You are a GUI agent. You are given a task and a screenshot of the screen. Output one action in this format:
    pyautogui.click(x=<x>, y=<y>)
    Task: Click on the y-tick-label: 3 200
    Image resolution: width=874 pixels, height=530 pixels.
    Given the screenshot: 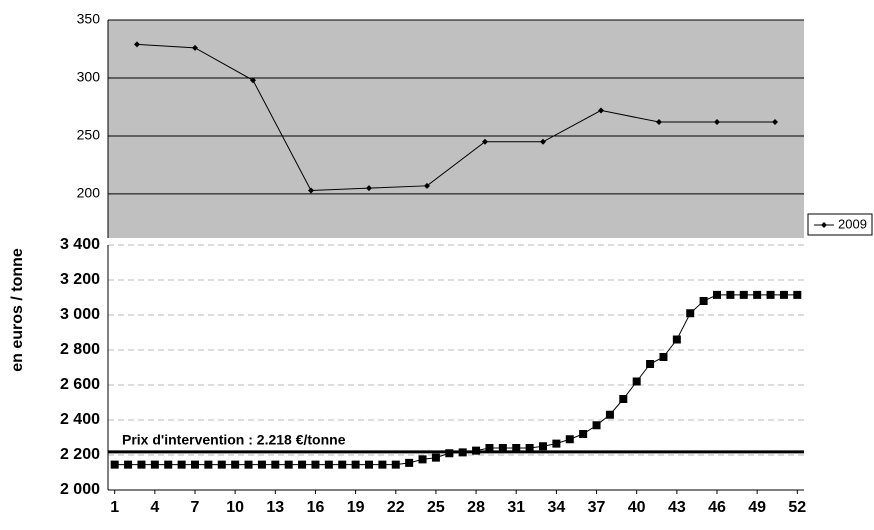 What is the action you would take?
    pyautogui.click(x=80, y=279)
    